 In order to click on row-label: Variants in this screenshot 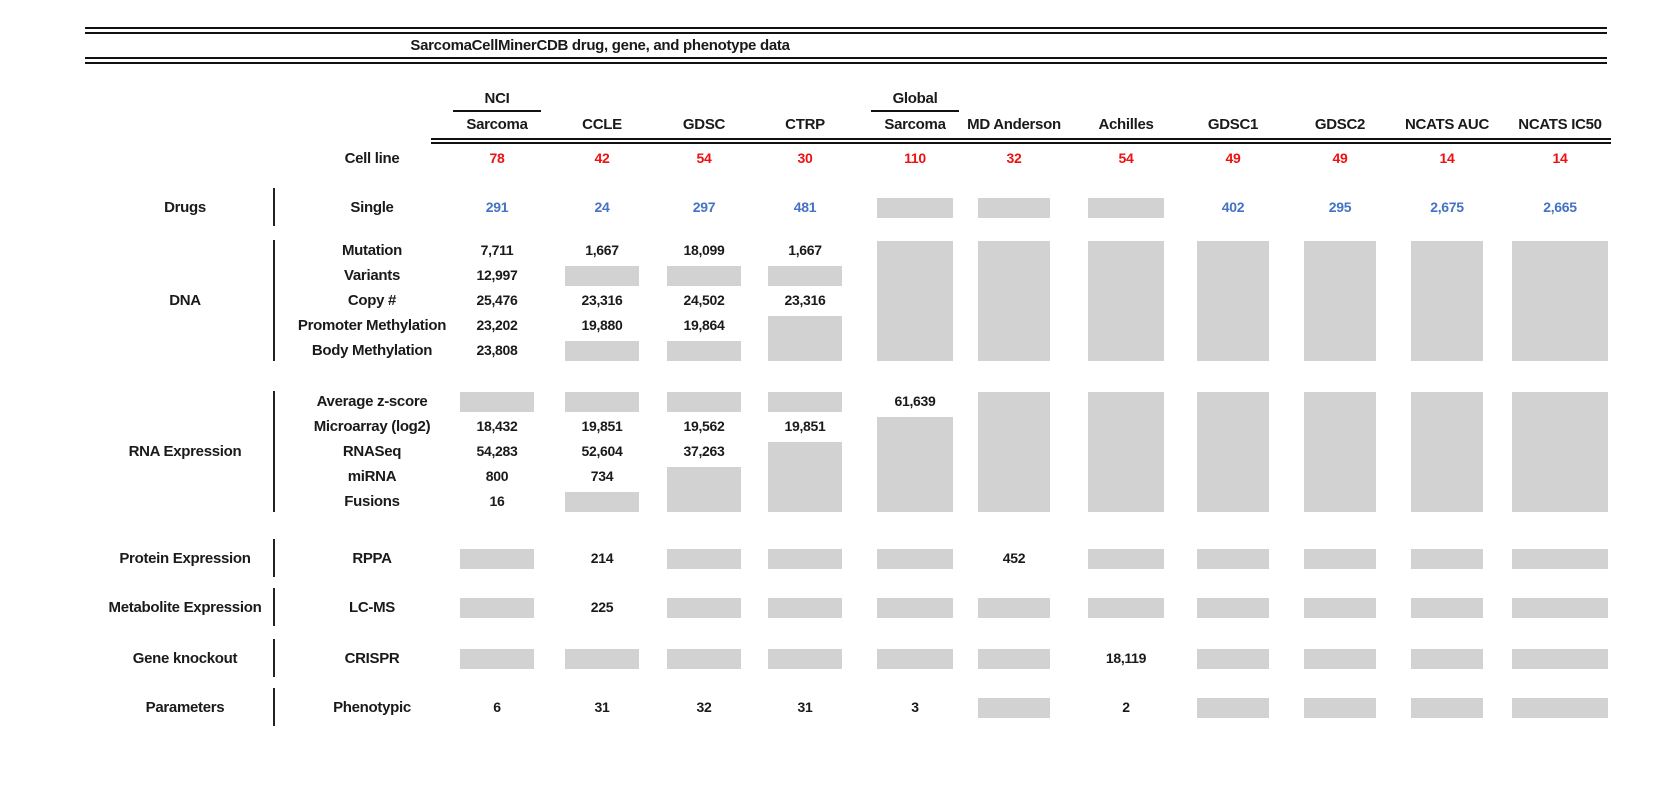, I will do `click(372, 275)`.